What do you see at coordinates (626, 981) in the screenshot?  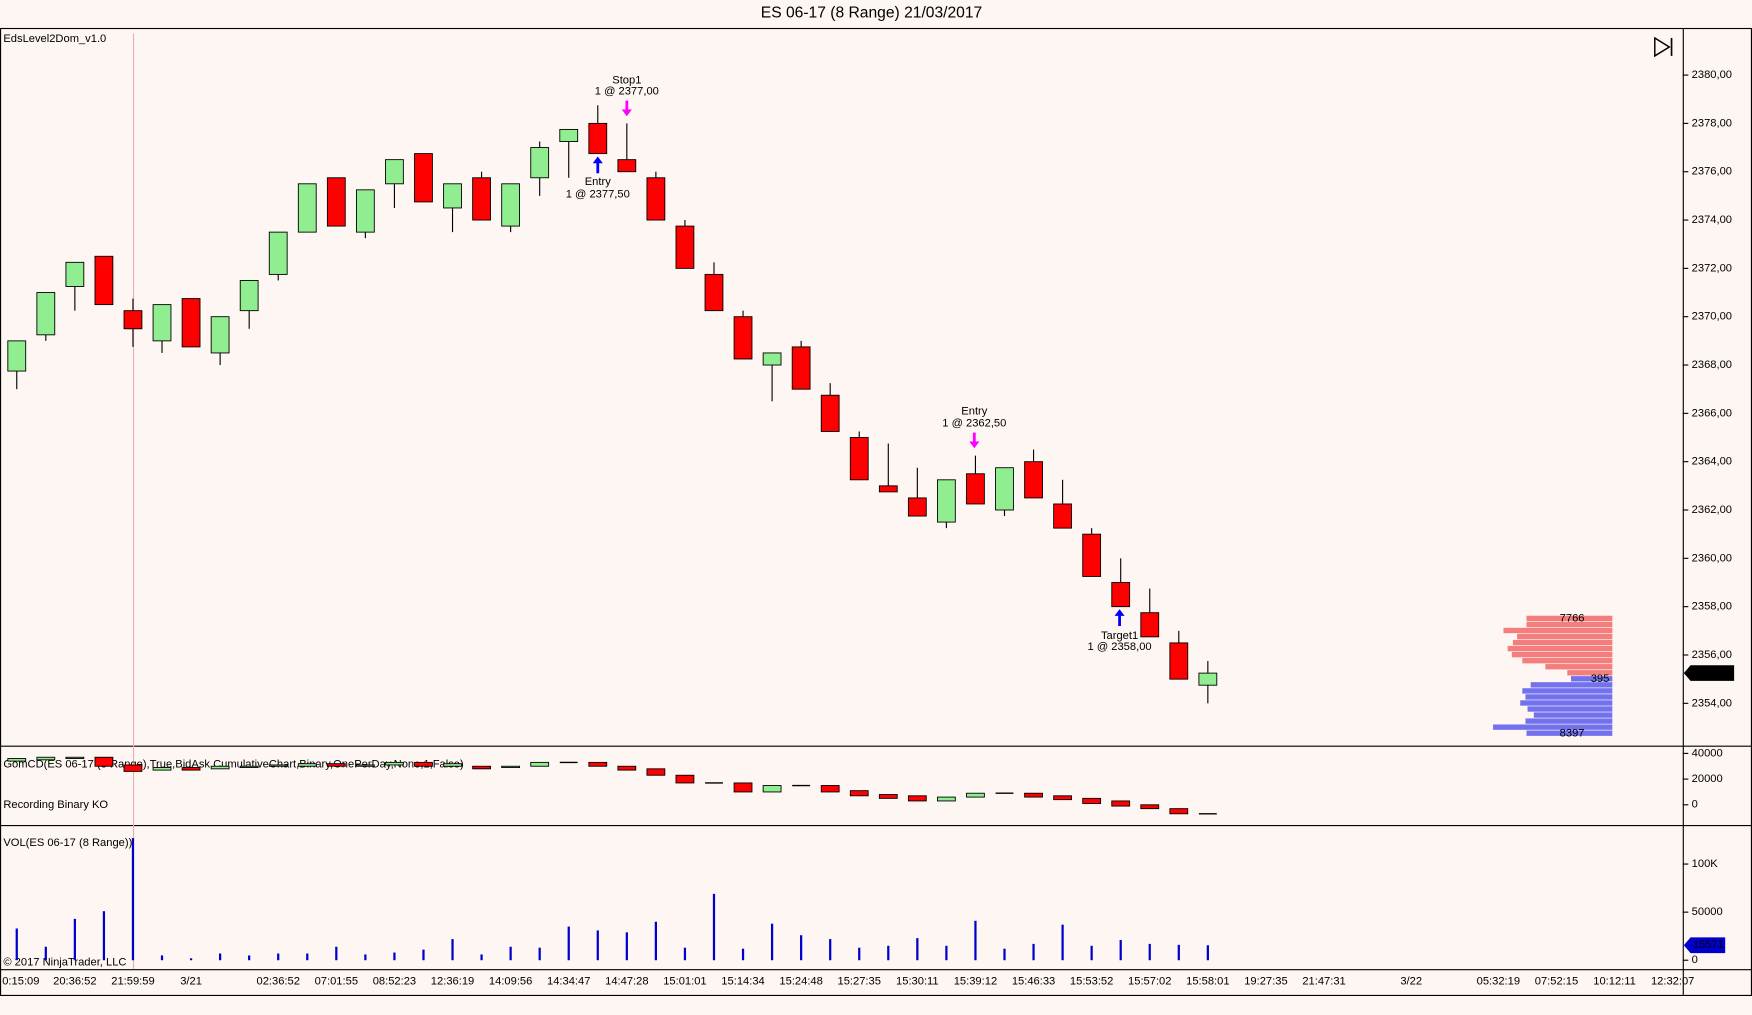 I see `x-tick-label: 14:47:28` at bounding box center [626, 981].